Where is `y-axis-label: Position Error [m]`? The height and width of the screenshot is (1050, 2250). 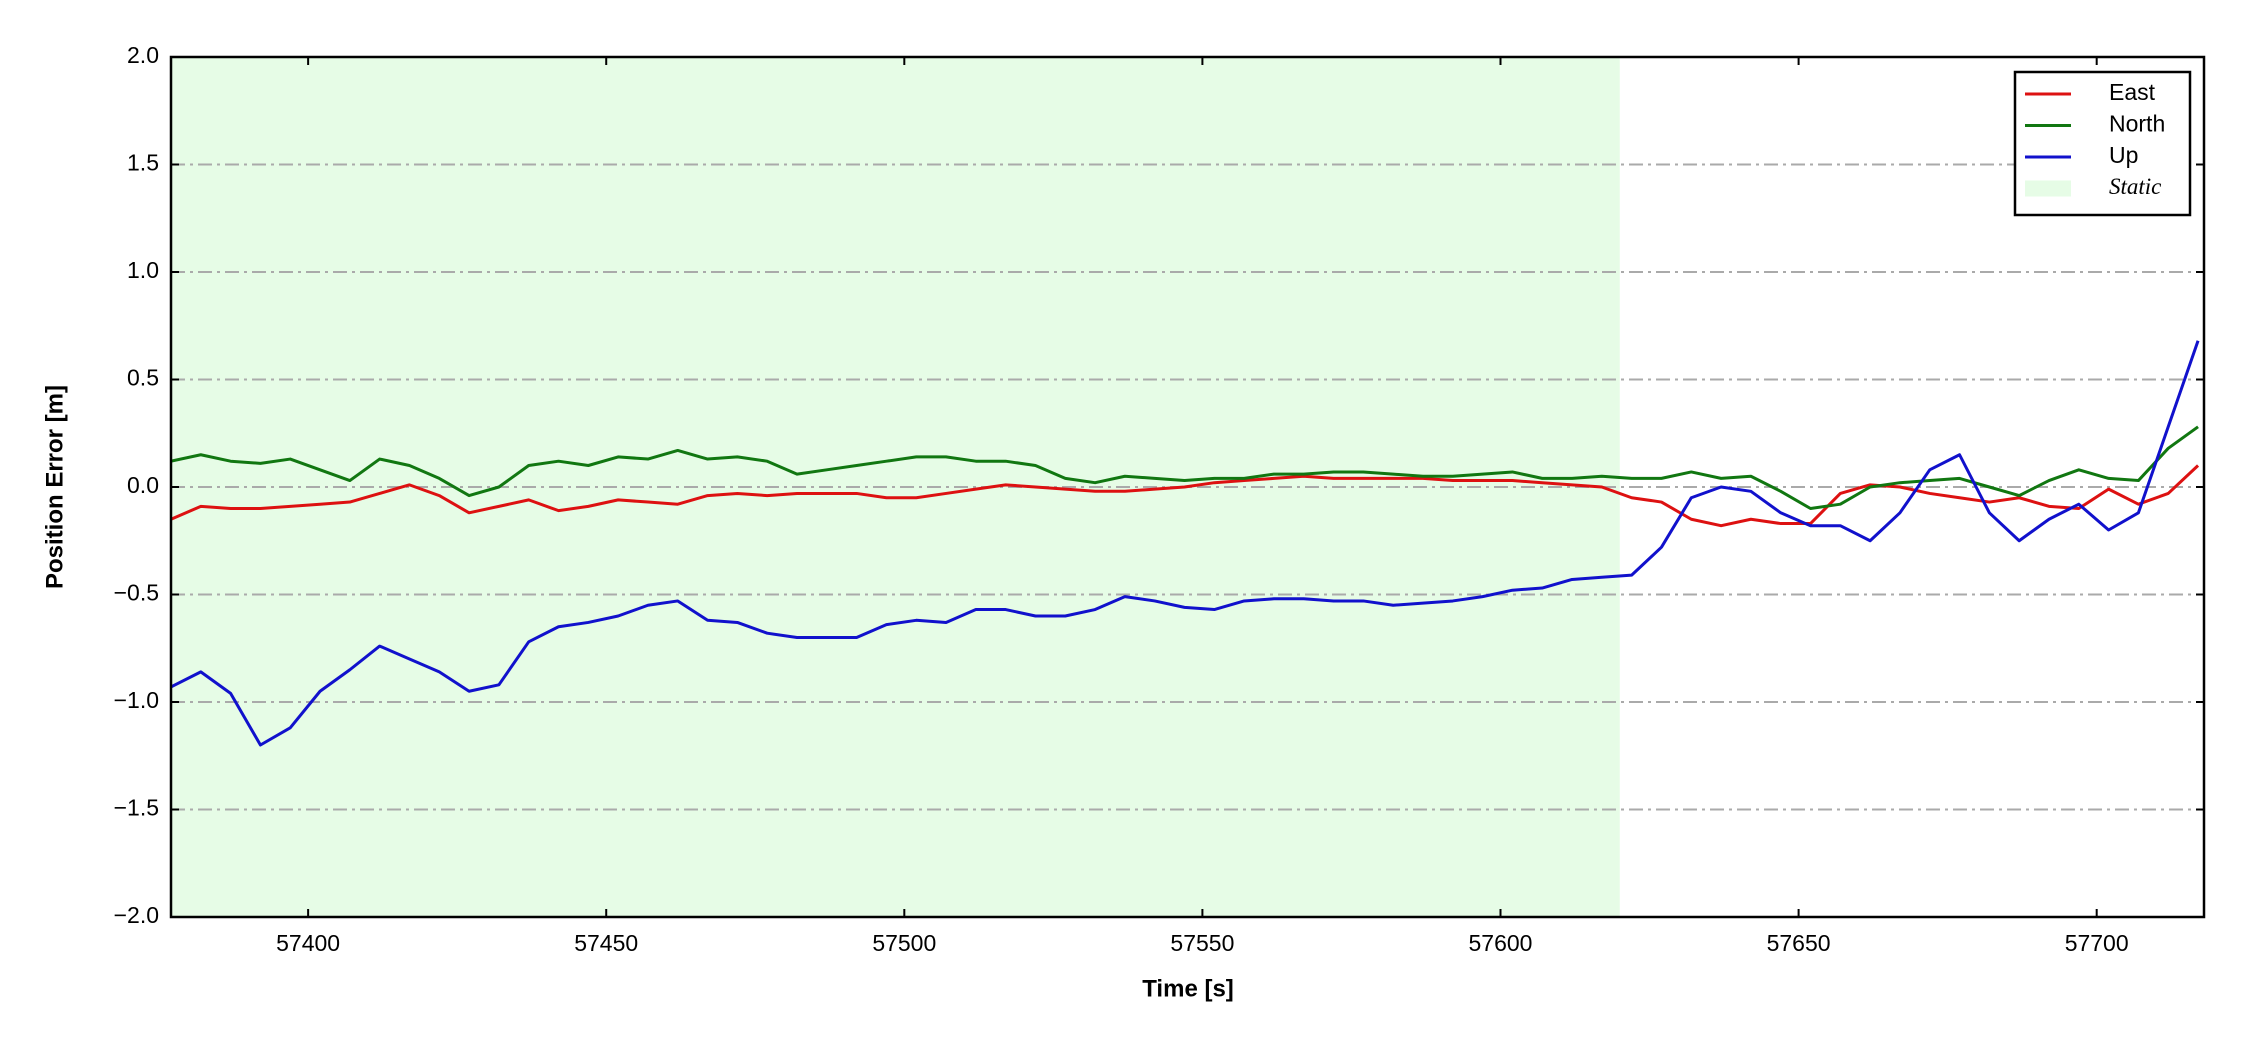
y-axis-label: Position Error [m] is located at coordinates (54, 487).